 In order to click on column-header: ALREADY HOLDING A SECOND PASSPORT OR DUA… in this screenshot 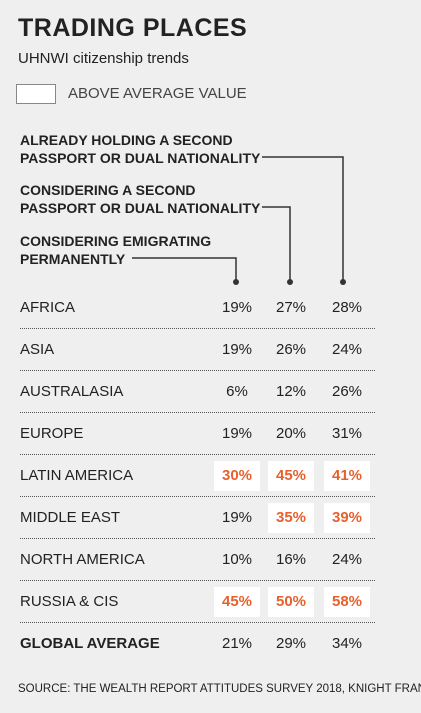, I will do `click(140, 149)`.